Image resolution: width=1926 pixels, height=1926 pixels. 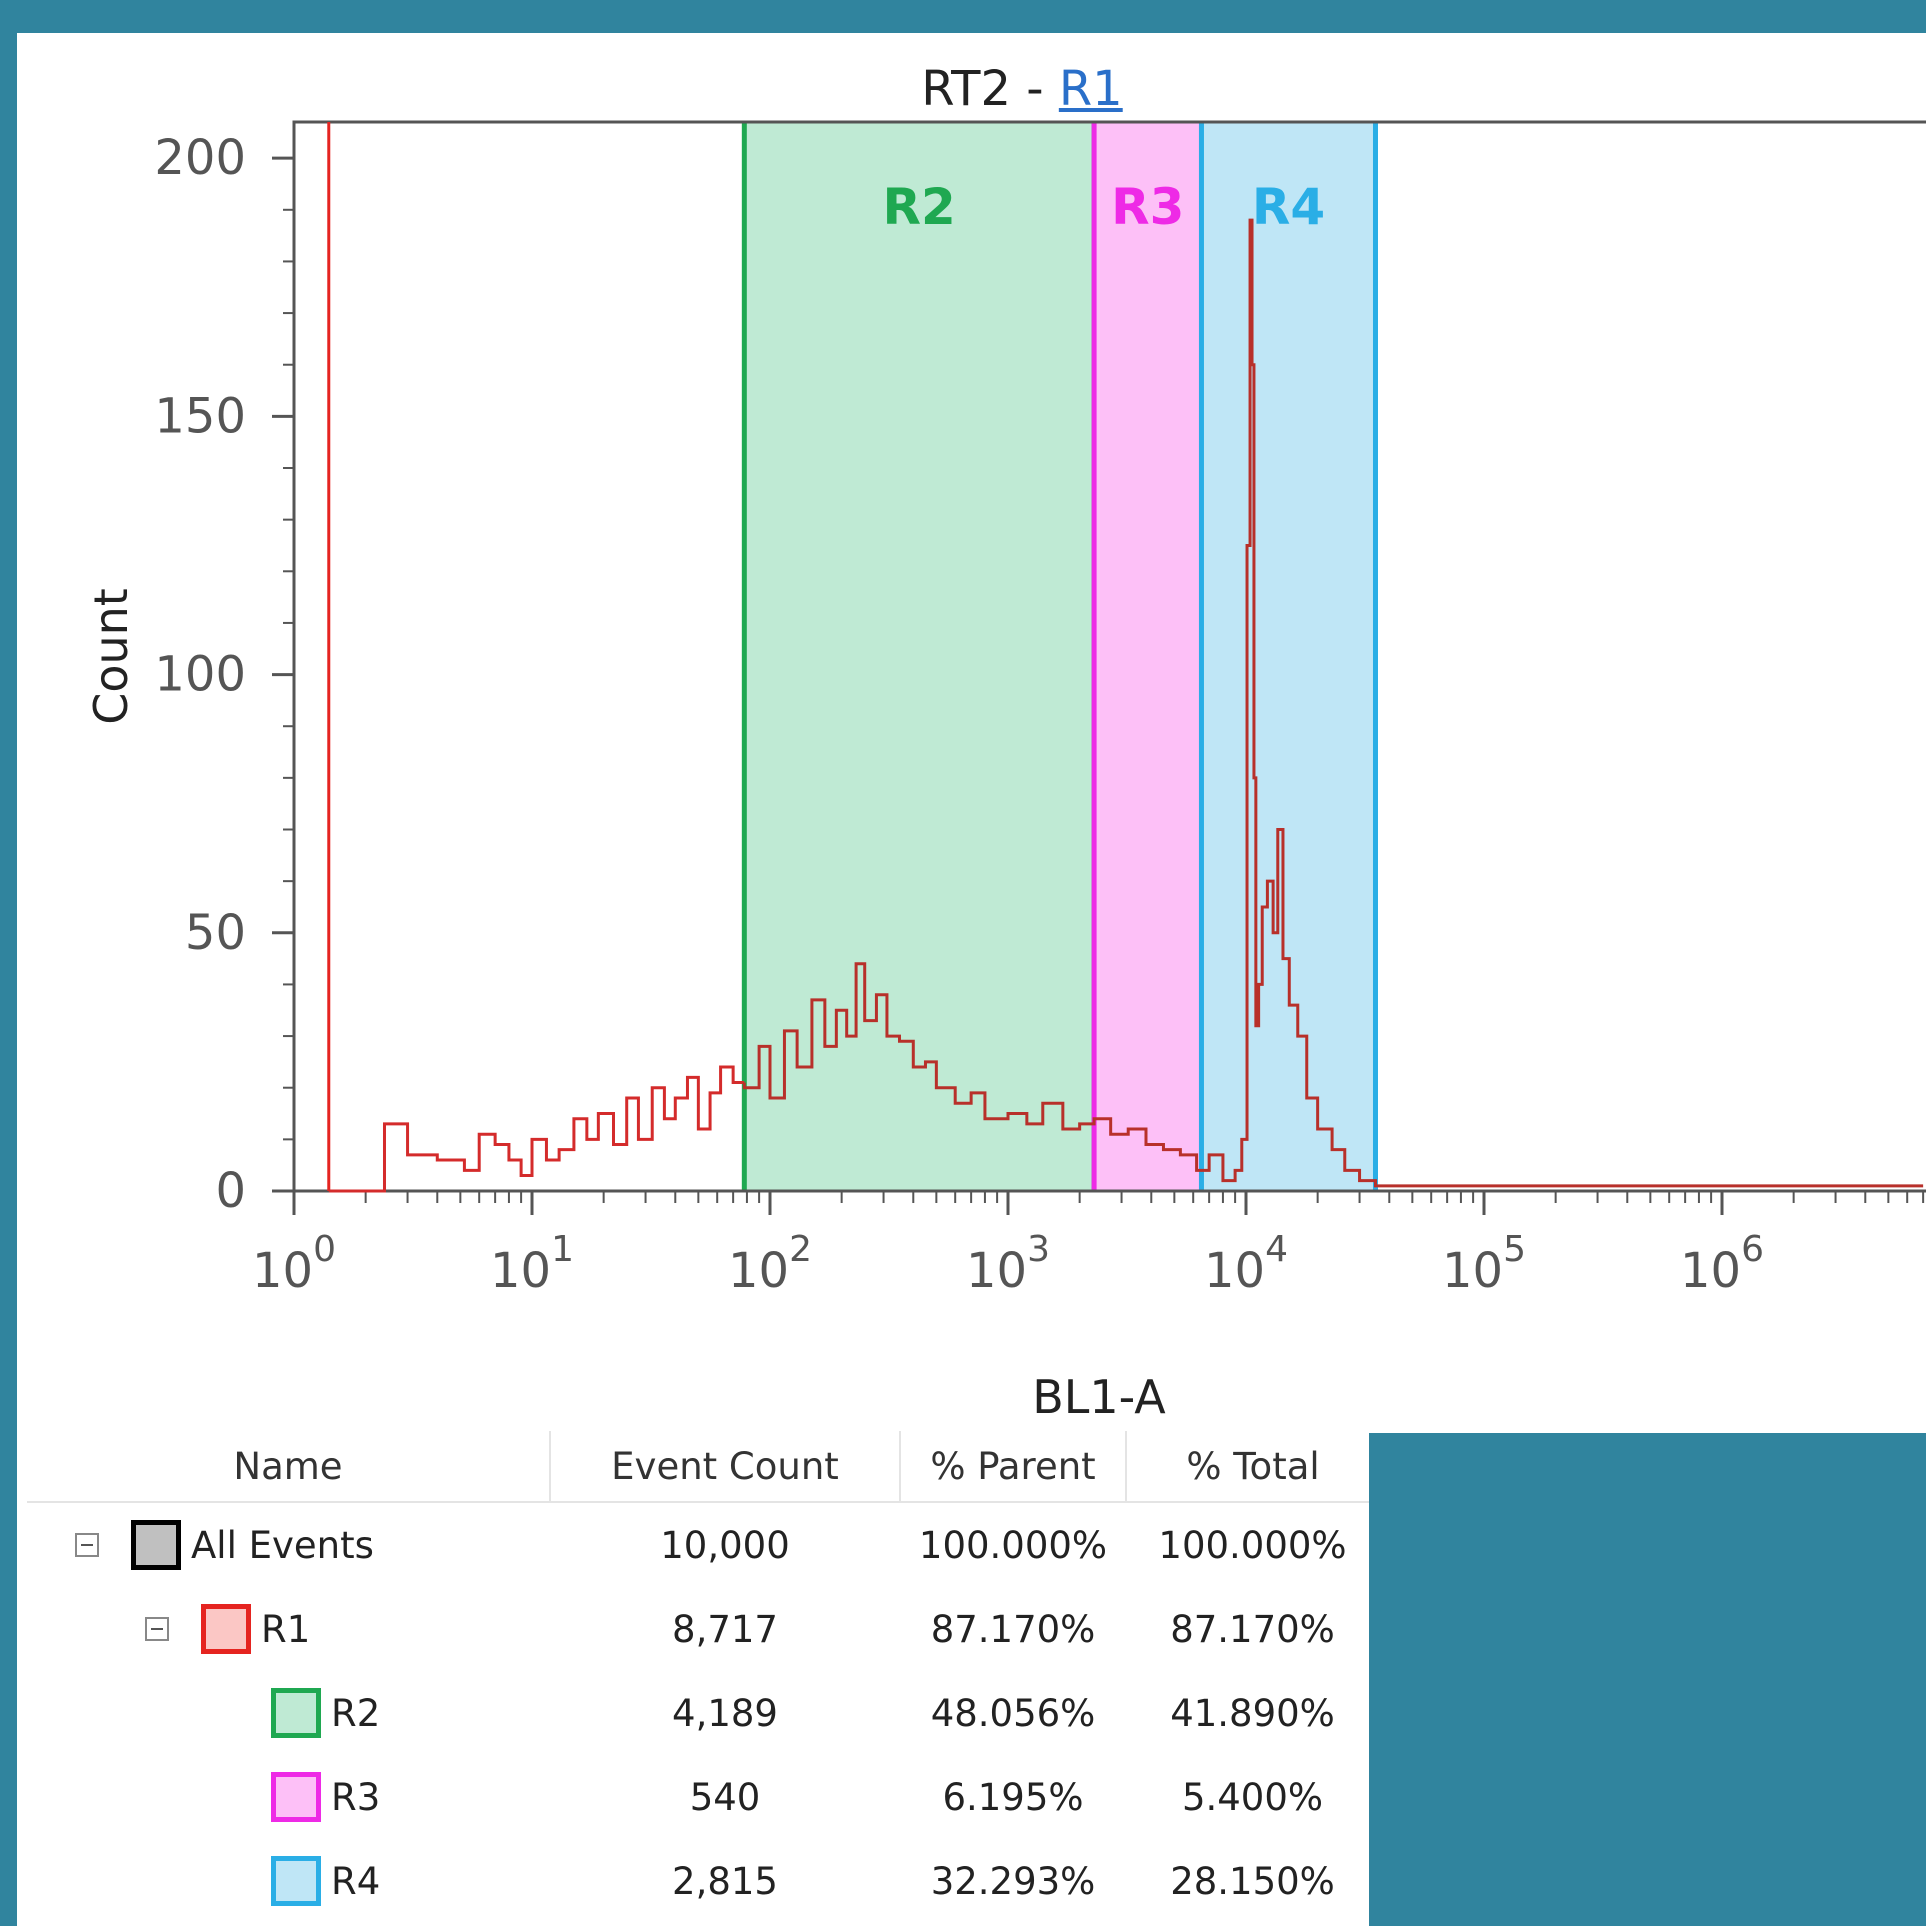 What do you see at coordinates (990, 89) in the screenshot?
I see `chart-title-text: RT2 -` at bounding box center [990, 89].